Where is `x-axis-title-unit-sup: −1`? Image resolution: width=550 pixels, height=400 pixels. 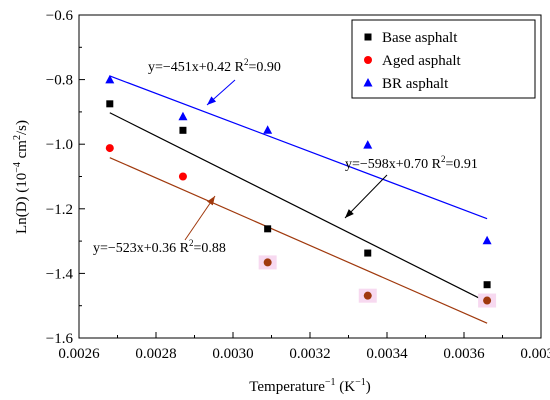 x-axis-title-unit-sup: −1 is located at coordinates (360, 382).